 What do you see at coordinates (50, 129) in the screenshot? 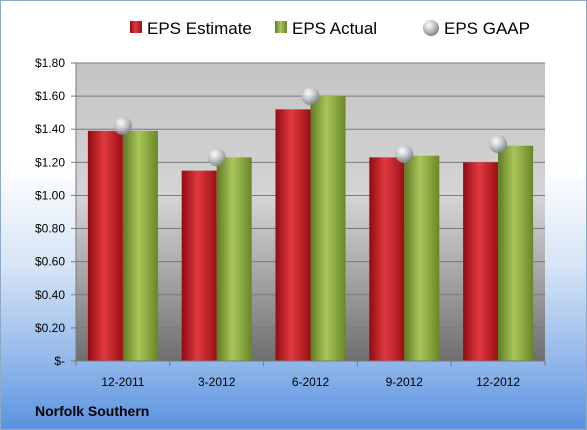
I see `y-tick-label: $1.40` at bounding box center [50, 129].